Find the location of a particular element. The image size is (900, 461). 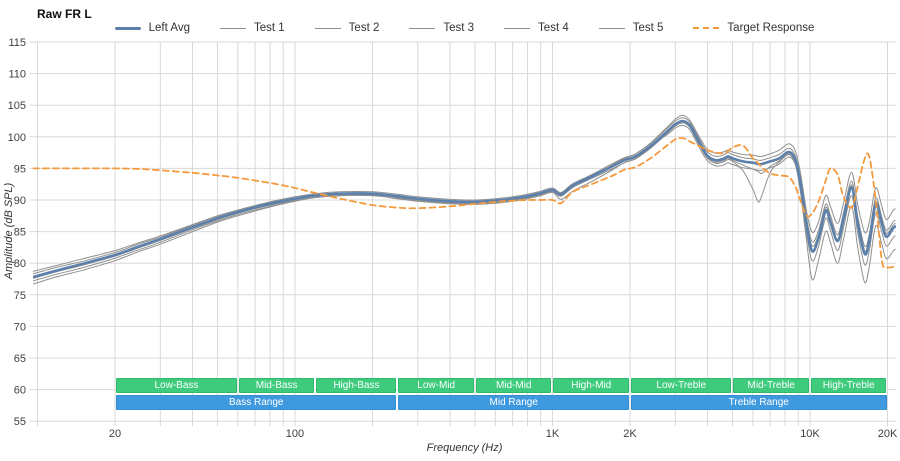

x-tick-label-1K: 1K is located at coordinates (553, 434).